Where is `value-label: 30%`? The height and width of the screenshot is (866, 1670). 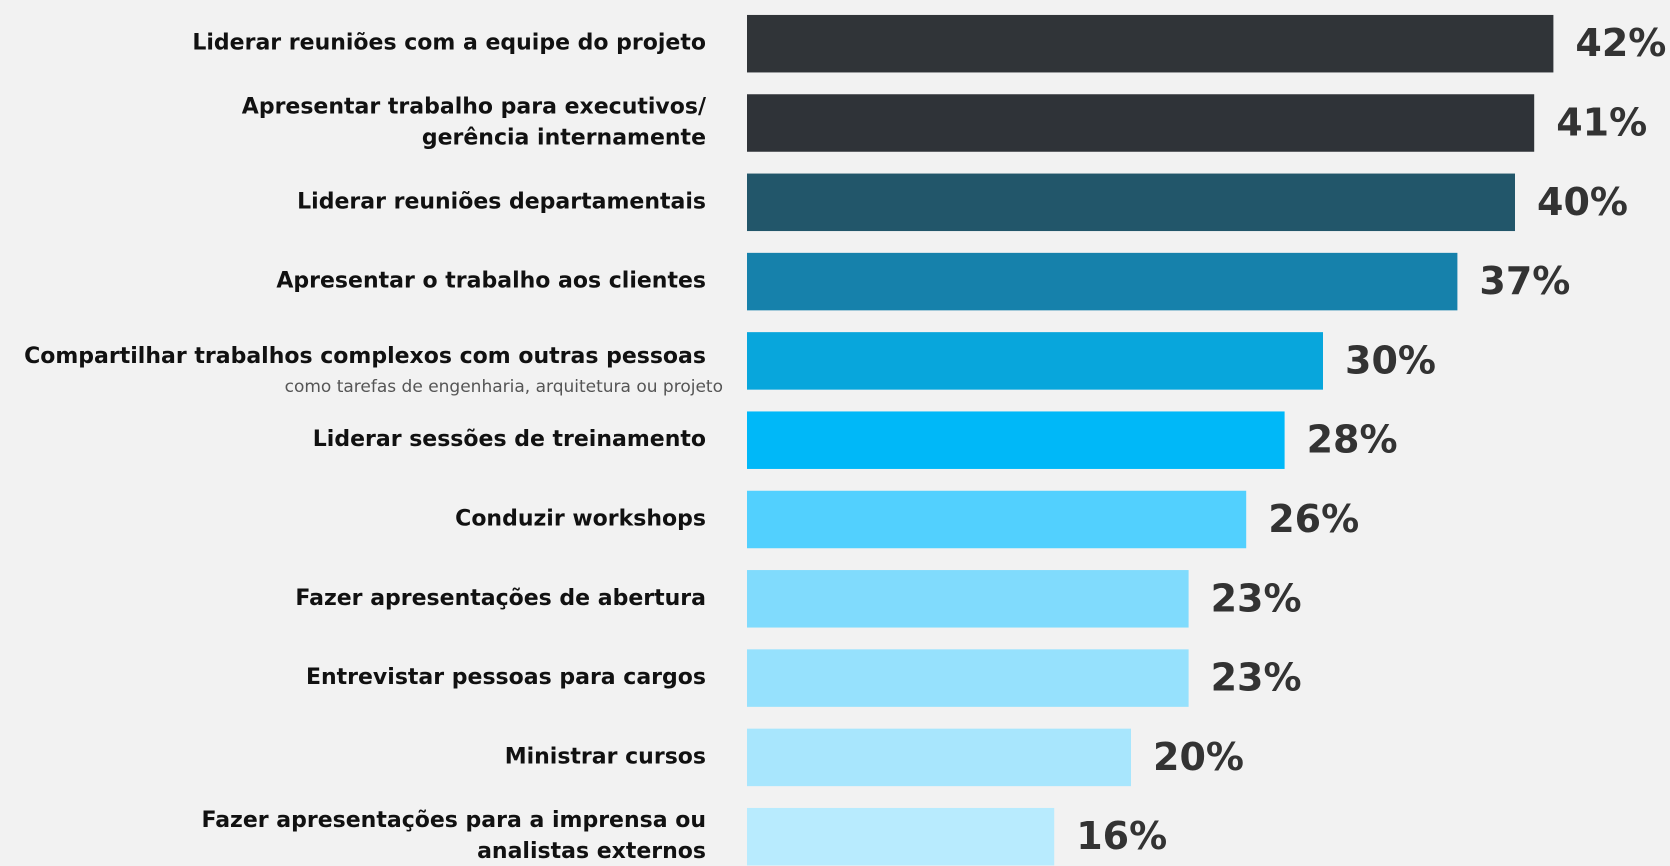 value-label: 30% is located at coordinates (1390, 360).